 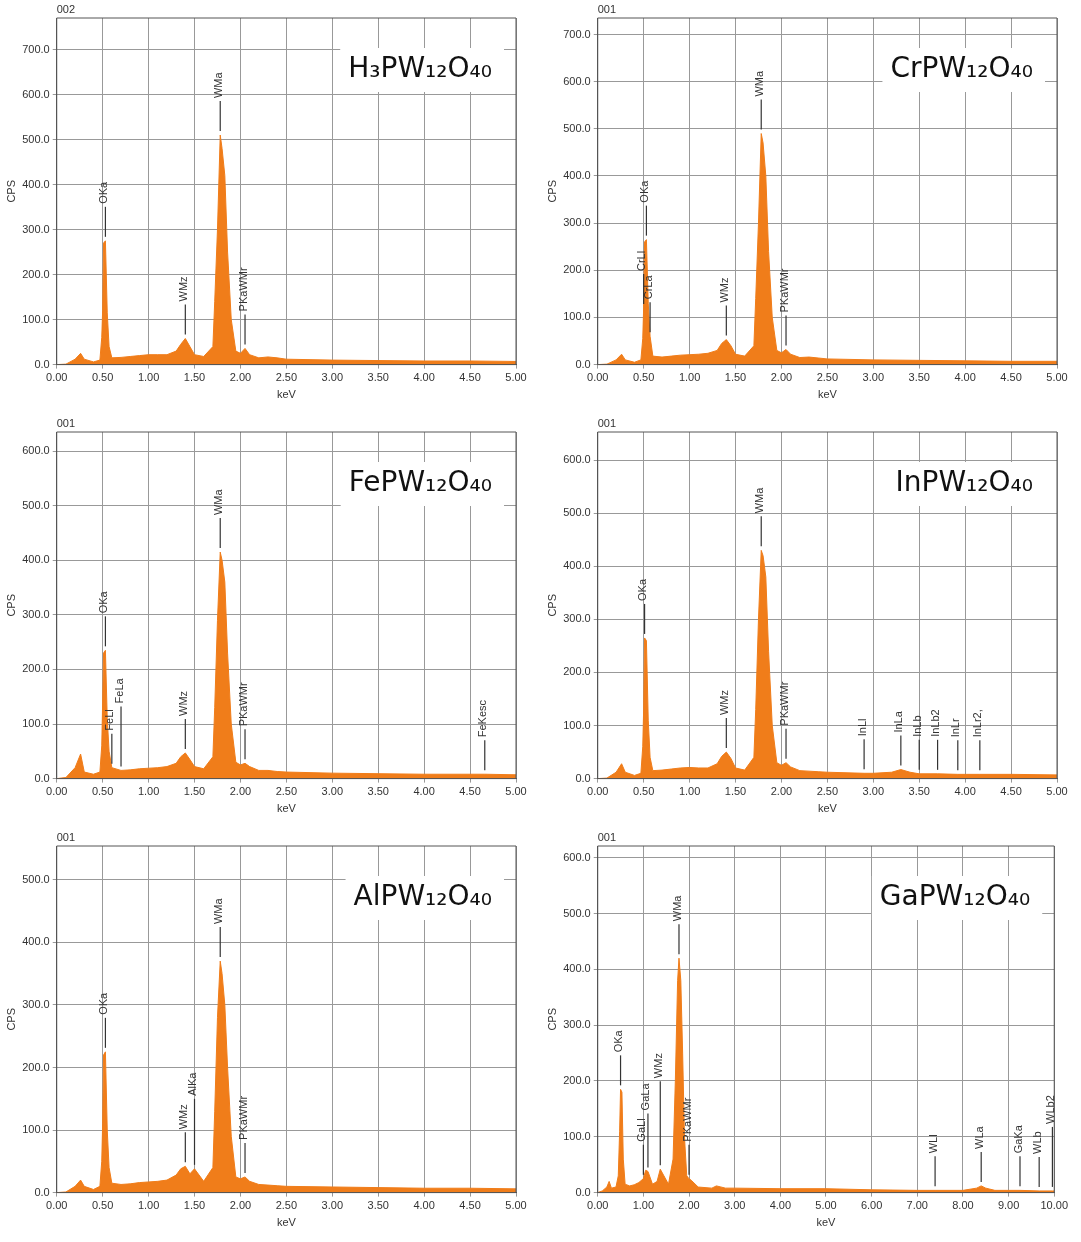 What do you see at coordinates (932, 1144) in the screenshot?
I see `annotation: WLl` at bounding box center [932, 1144].